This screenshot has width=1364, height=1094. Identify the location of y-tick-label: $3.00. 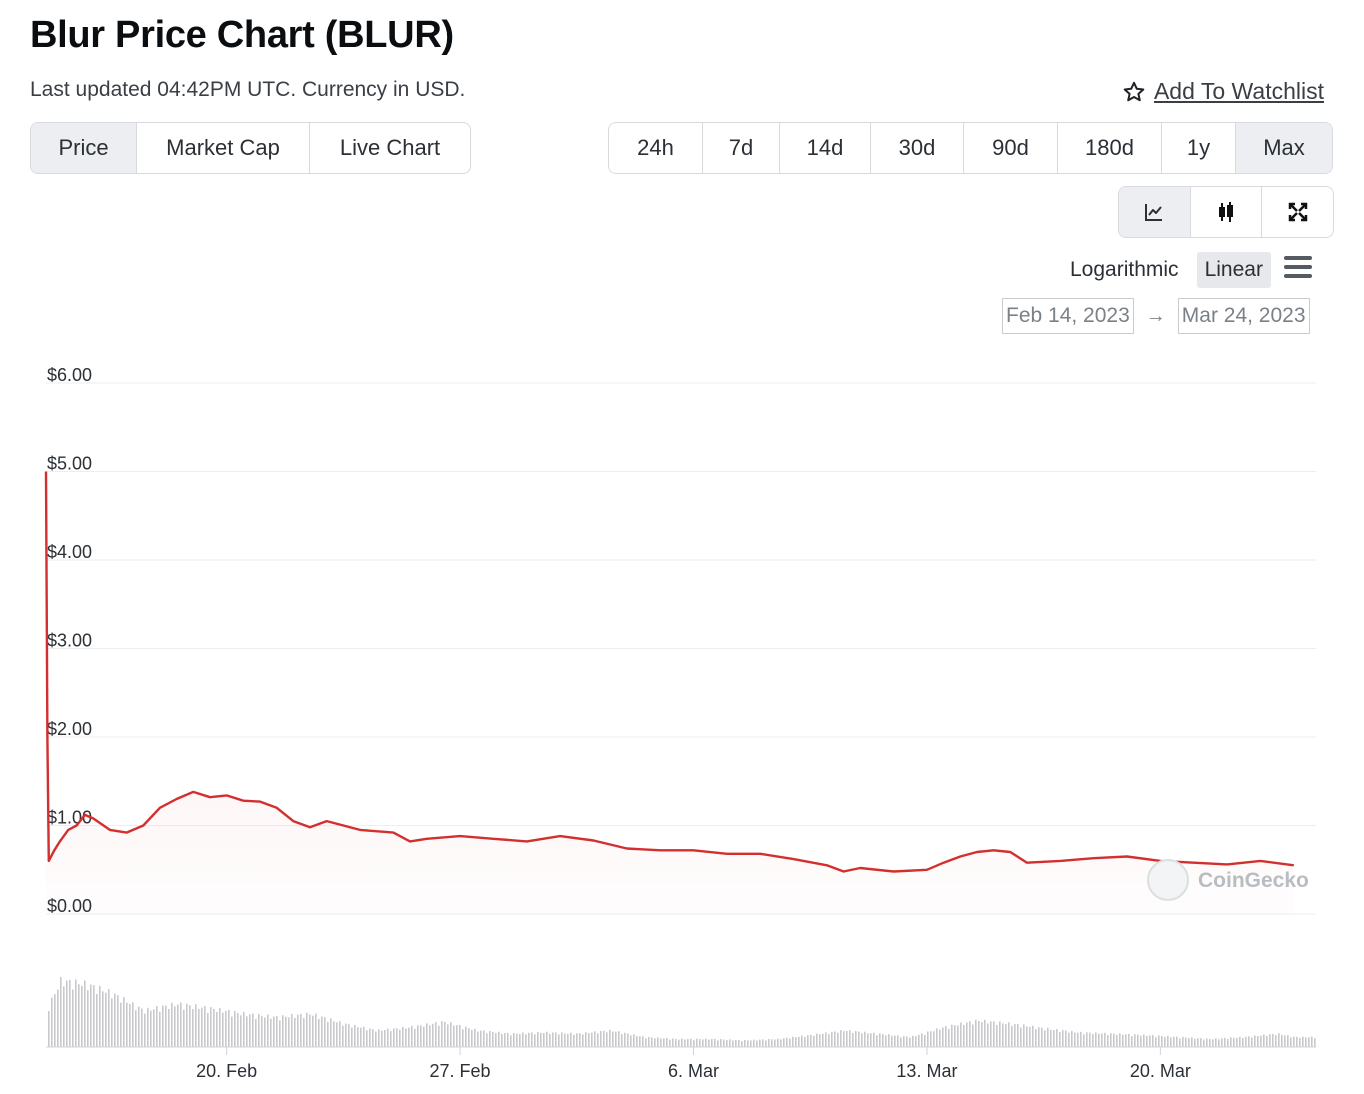
(69, 641).